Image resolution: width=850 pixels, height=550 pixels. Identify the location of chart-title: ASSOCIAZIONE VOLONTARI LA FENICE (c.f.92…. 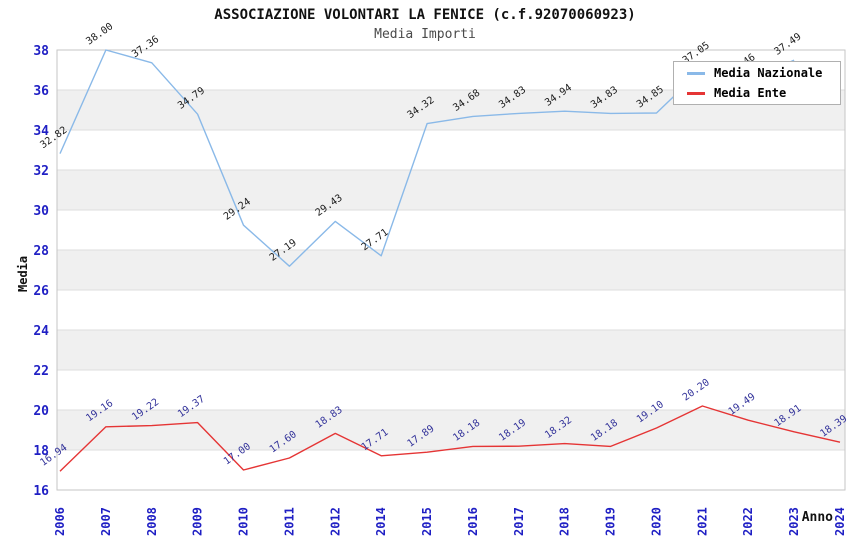
(425, 15).